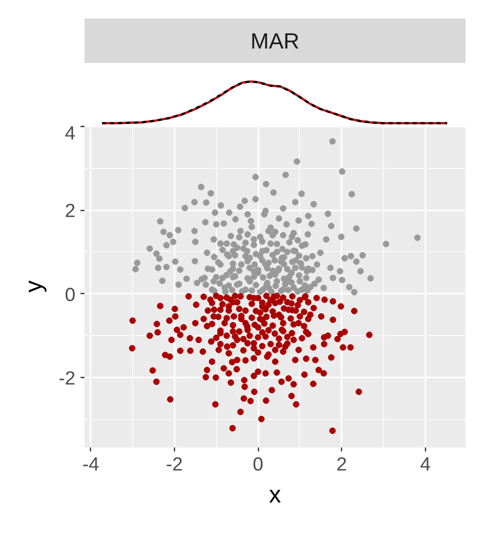 This screenshot has height=537, width=480. What do you see at coordinates (91, 465) in the screenshot?
I see `x-tick-label: -4` at bounding box center [91, 465].